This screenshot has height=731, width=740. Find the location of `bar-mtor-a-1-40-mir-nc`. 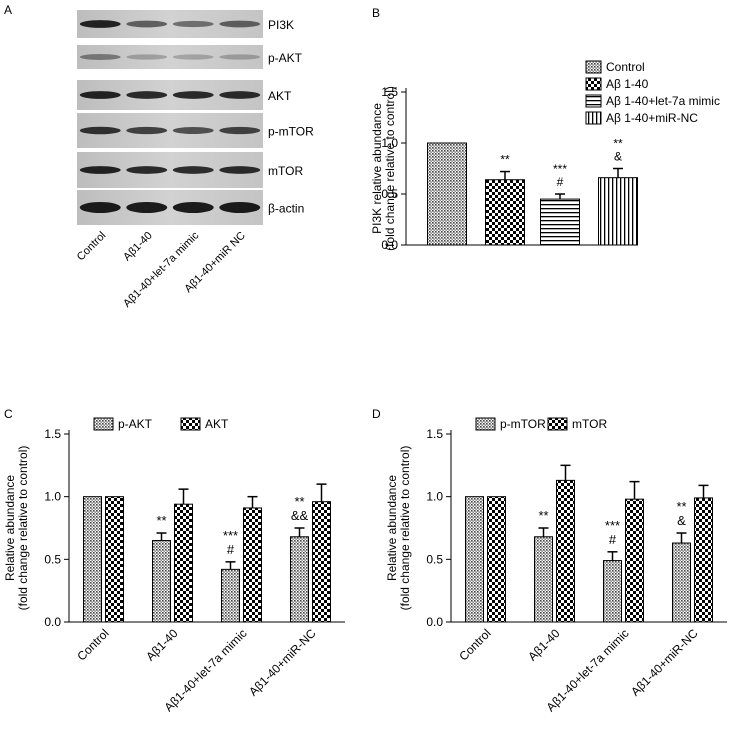

bar-mtor-a-1-40-mir-nc is located at coordinates (703, 560).